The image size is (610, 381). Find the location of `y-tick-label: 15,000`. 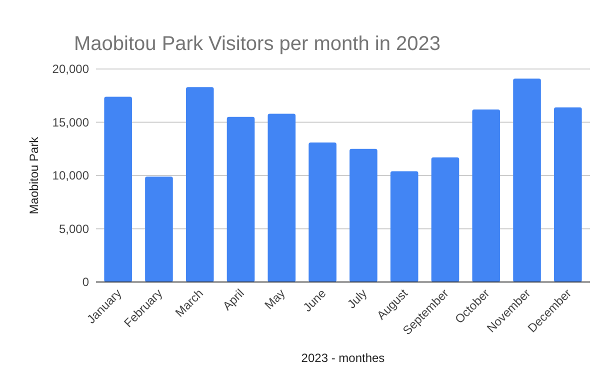

y-tick-label: 15,000 is located at coordinates (71, 122).